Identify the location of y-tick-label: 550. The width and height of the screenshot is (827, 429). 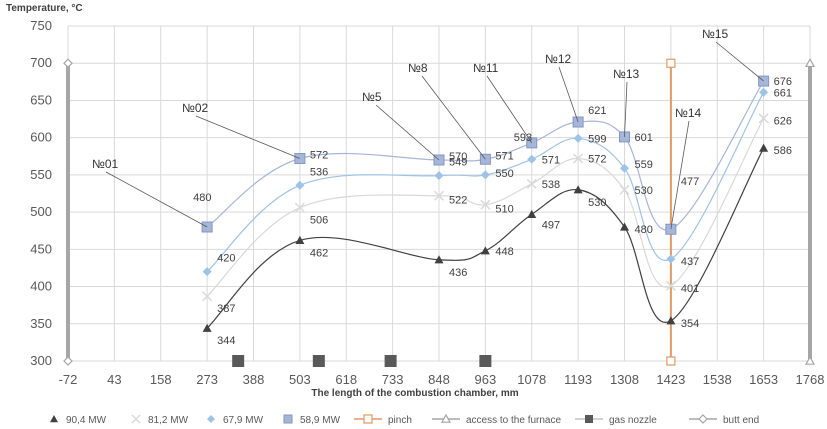
(41, 174).